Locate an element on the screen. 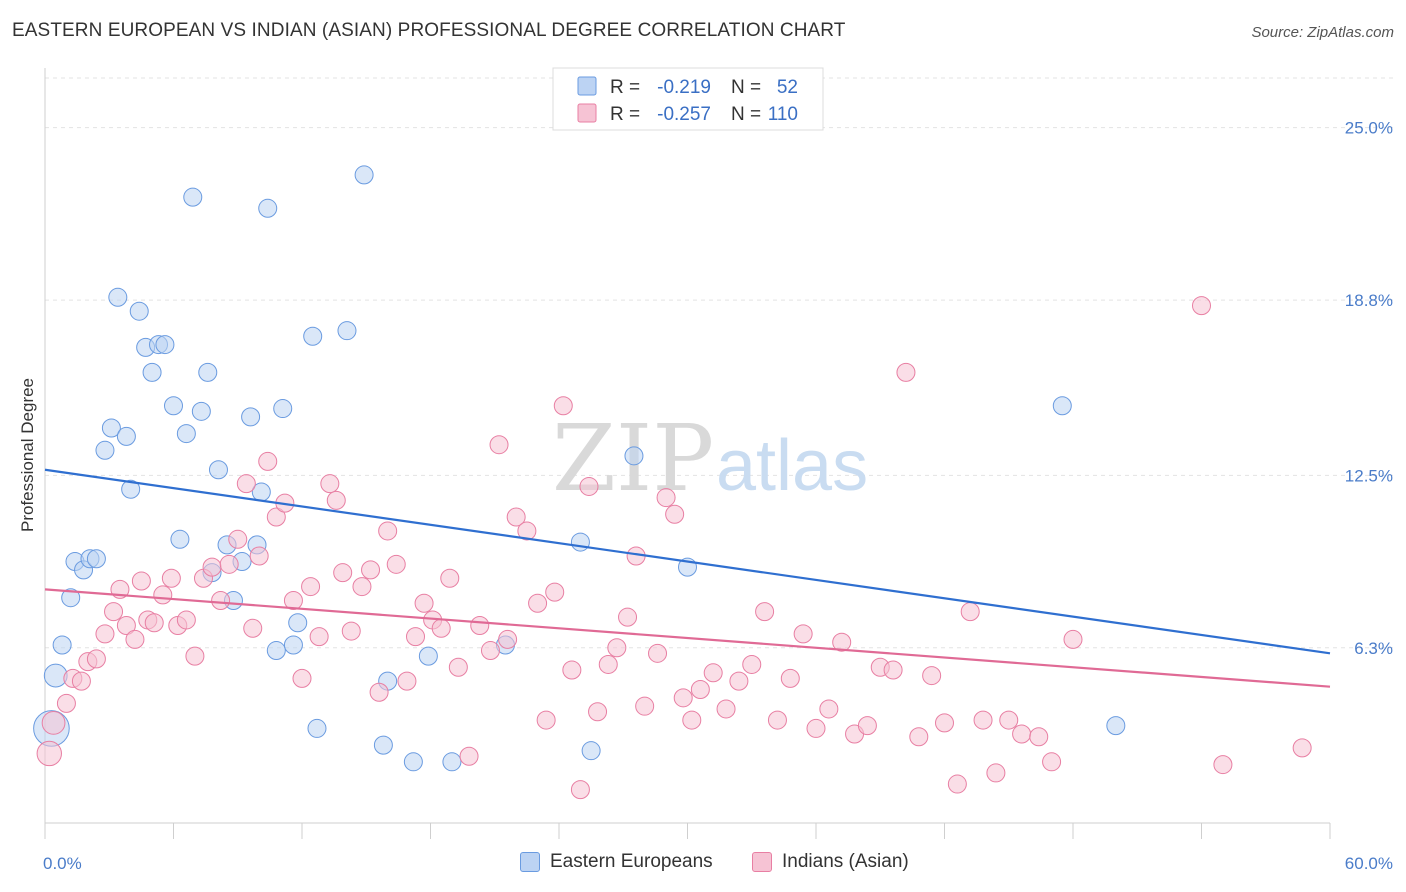  bottom-legend: Eastern Europeans Indians (Asian) is located at coordinates (703, 865).